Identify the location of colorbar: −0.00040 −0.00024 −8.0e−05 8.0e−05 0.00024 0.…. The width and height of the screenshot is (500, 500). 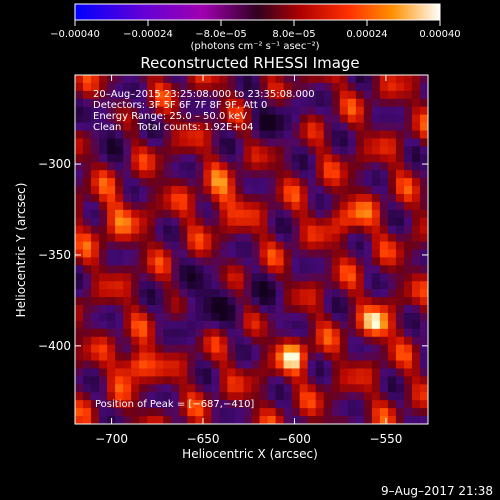
(255, 27).